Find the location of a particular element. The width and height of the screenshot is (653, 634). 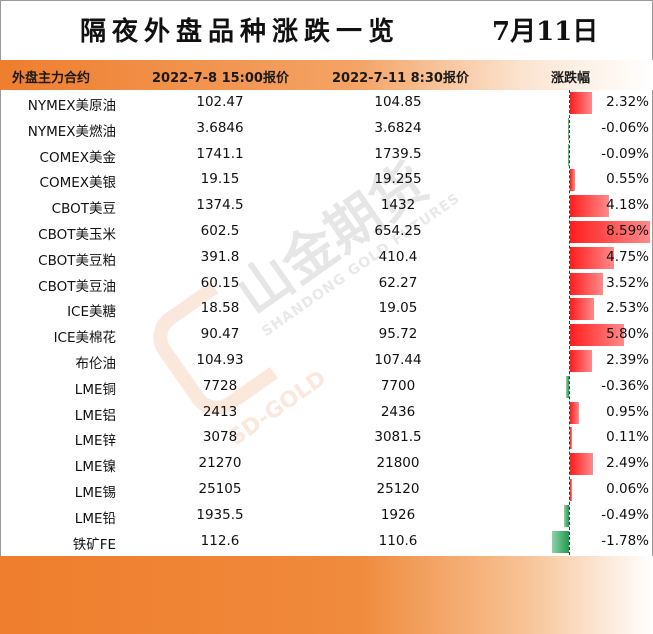

report-date: 7月11日 is located at coordinates (545, 32).